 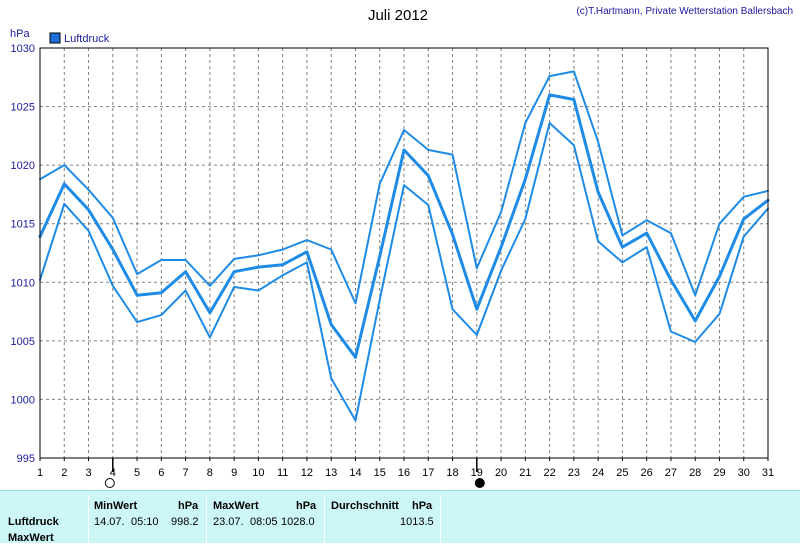 I want to click on max-header: MaxWert, so click(x=236, y=506).